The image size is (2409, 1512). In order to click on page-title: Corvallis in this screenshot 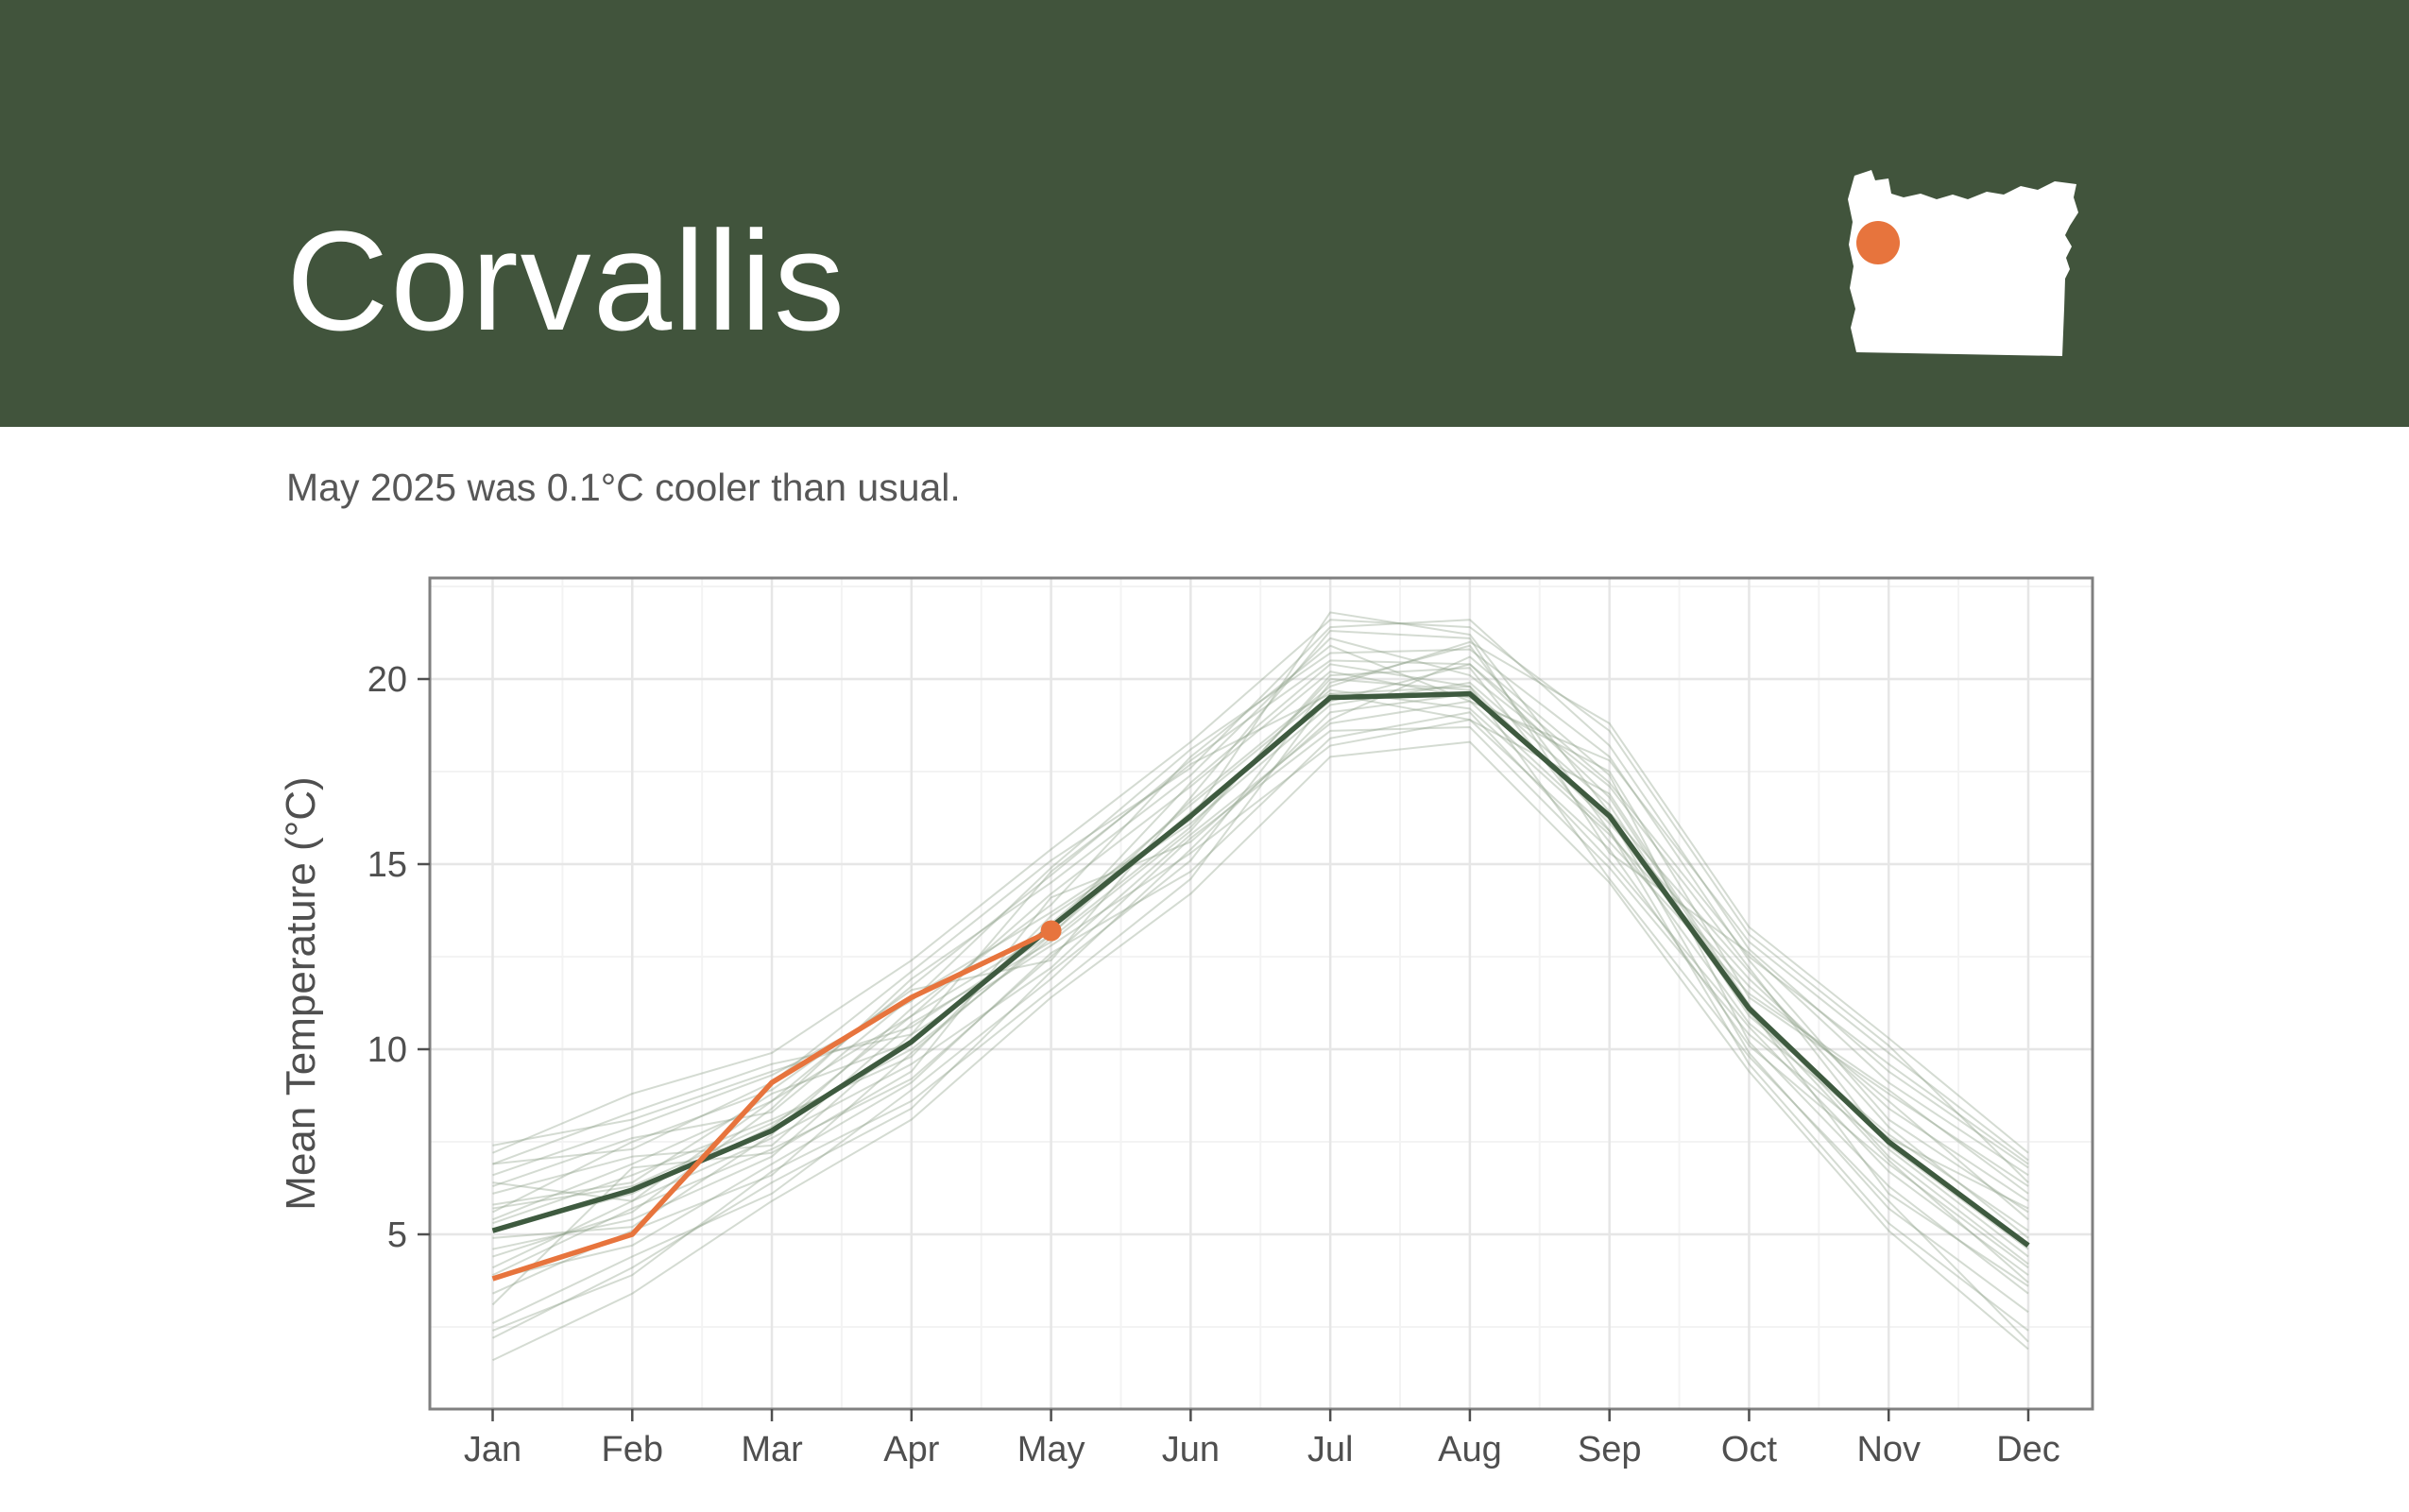, I will do `click(566, 280)`.